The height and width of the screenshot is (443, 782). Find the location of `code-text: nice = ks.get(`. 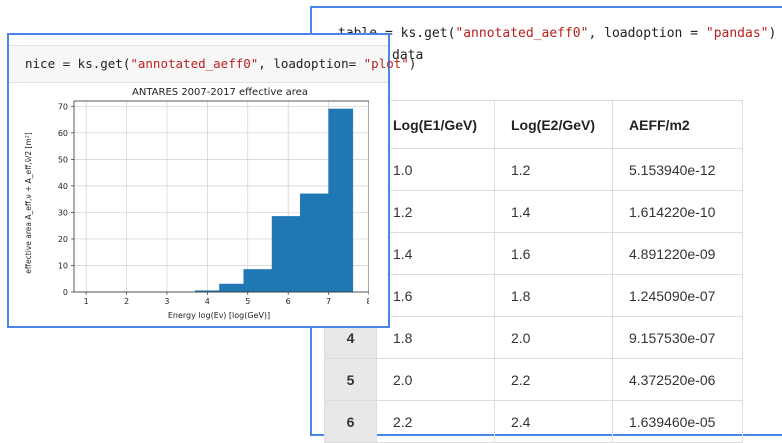

code-text: nice = ks.get( is located at coordinates (78, 63).